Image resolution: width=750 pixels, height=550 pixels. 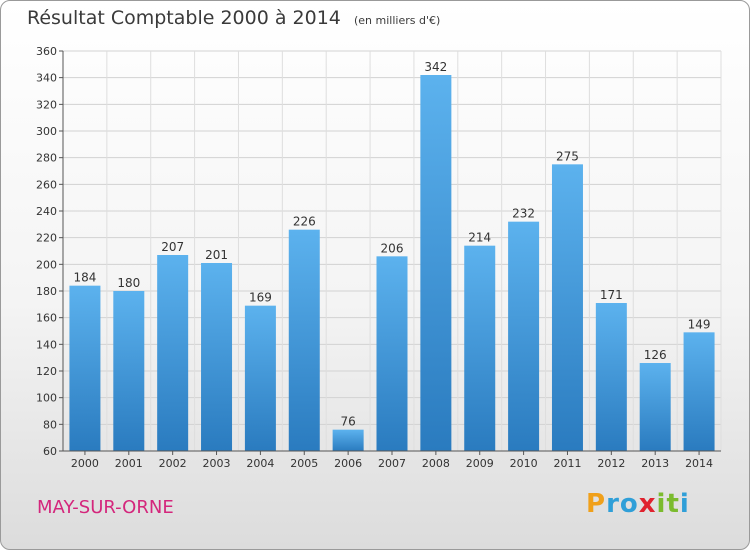 I want to click on x-tick-label-2010: 2010, so click(x=524, y=463).